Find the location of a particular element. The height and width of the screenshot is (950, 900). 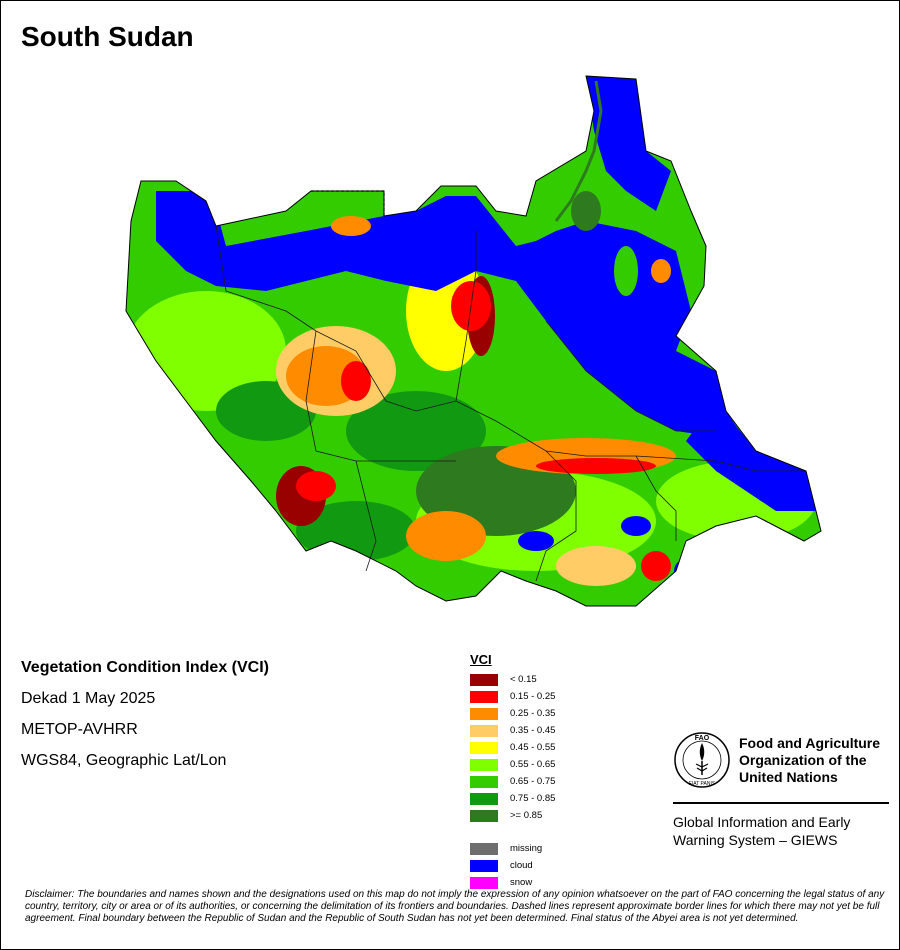

legend-label: 0.15 - 0.25 is located at coordinates (533, 696).